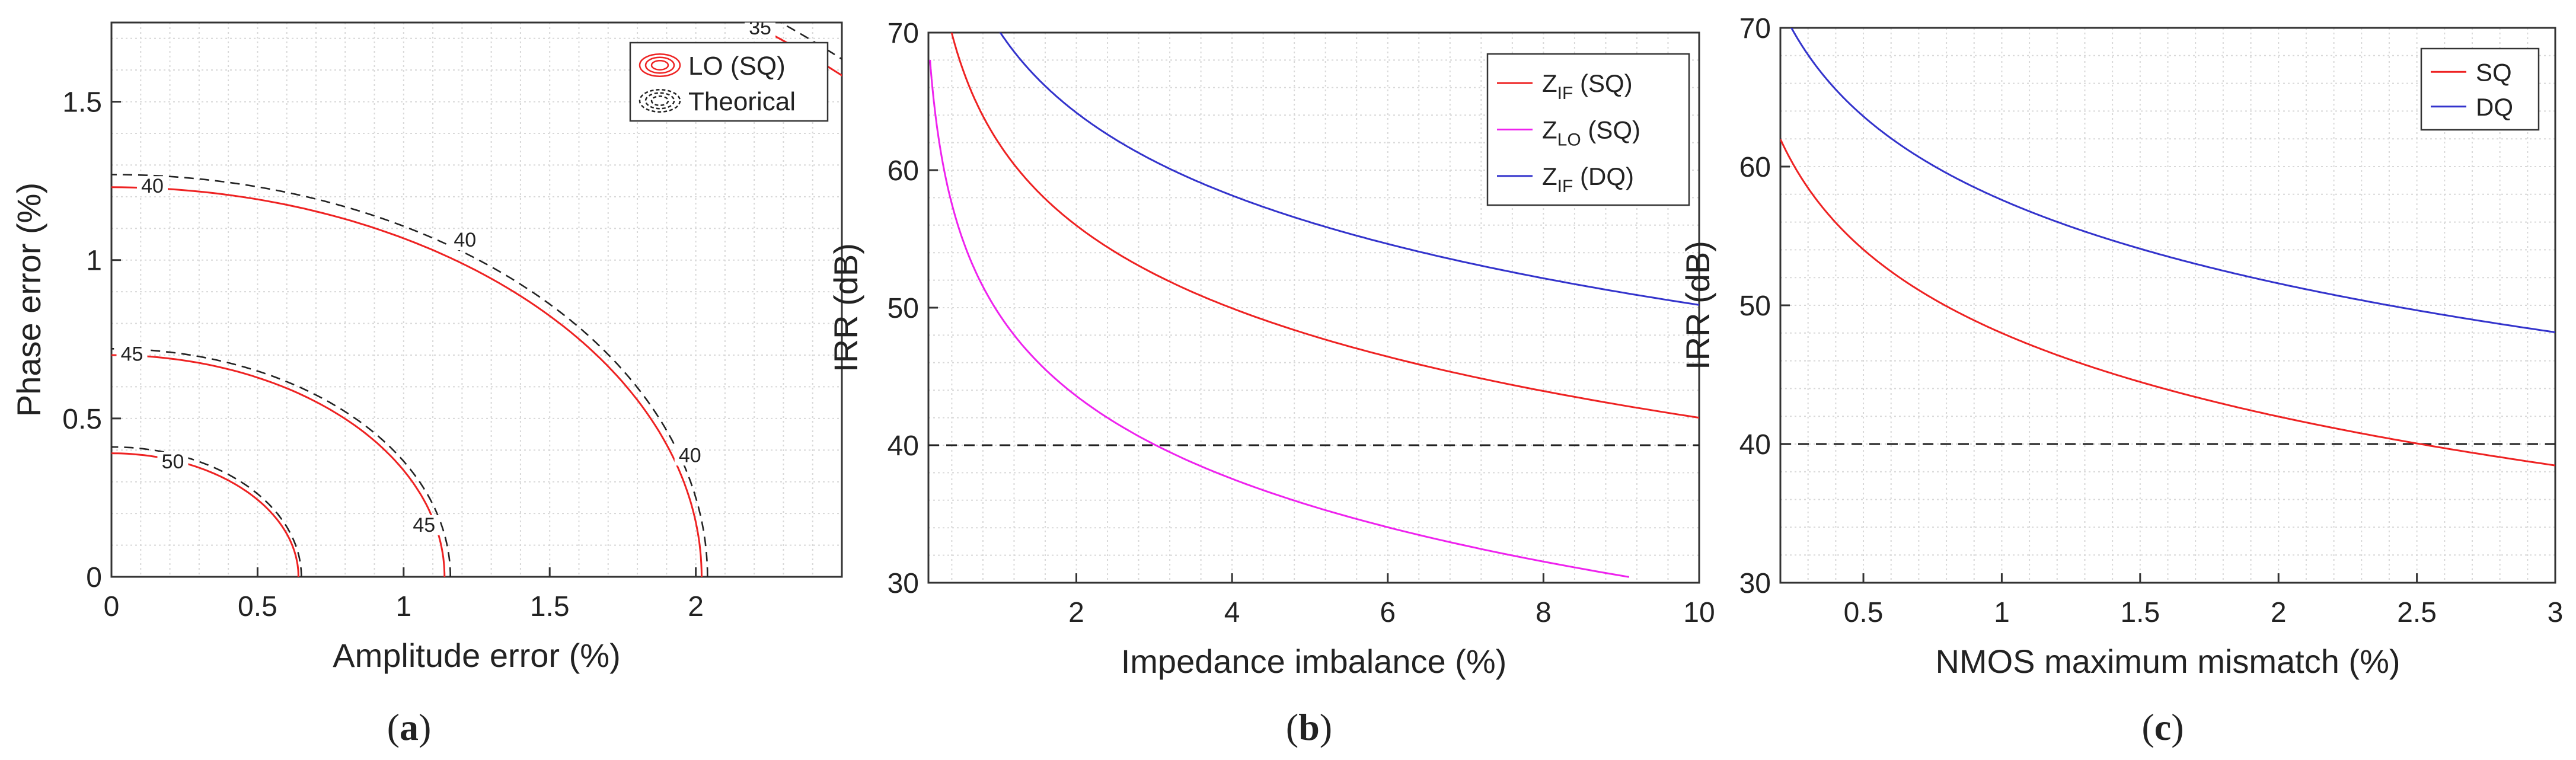 This screenshot has width=2576, height=760. Describe the element at coordinates (2140, 612) in the screenshot. I see `panel-c-x-tick-label: 1.5` at that location.